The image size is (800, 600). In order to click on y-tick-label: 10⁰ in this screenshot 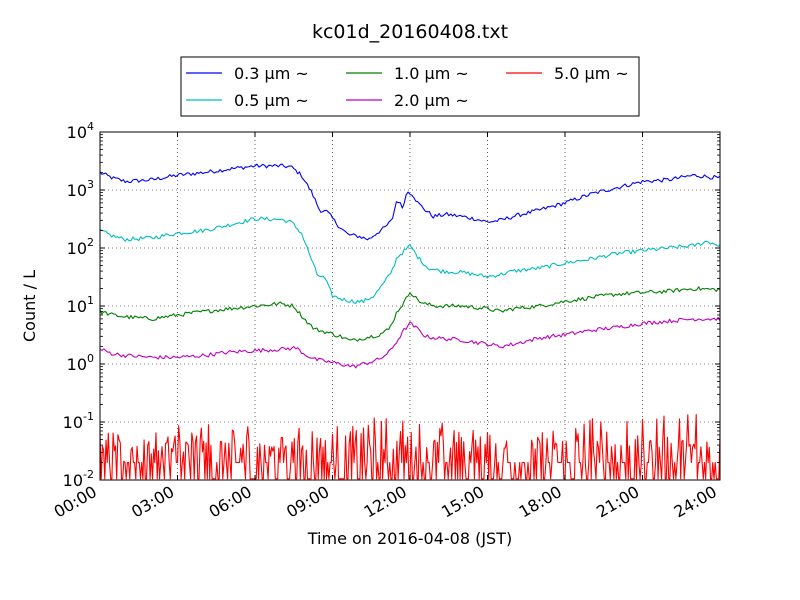, I will do `click(80, 363)`.